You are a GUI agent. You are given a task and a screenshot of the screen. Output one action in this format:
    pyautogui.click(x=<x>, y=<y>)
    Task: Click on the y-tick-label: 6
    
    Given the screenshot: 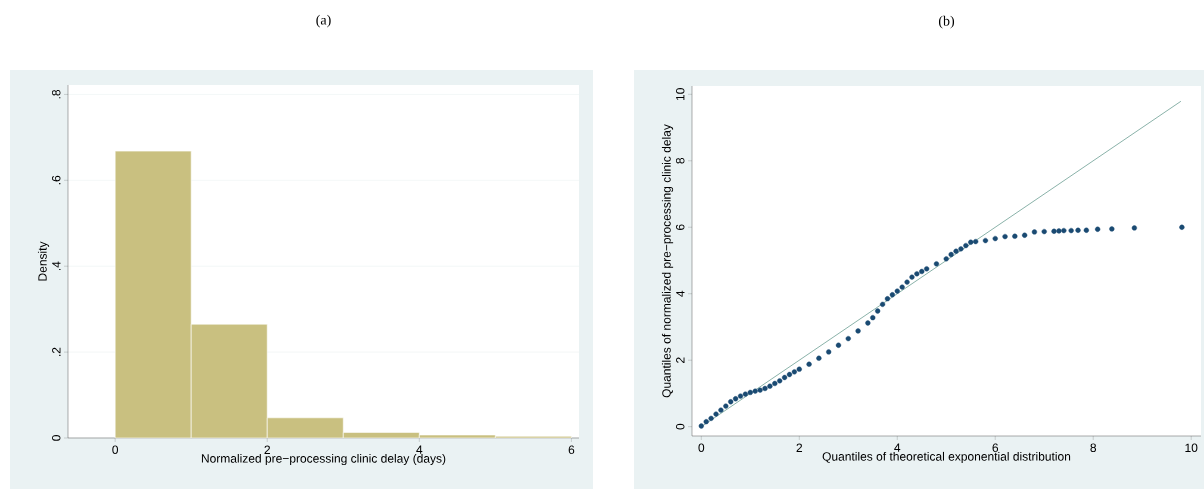 What is the action you would take?
    pyautogui.click(x=680, y=227)
    